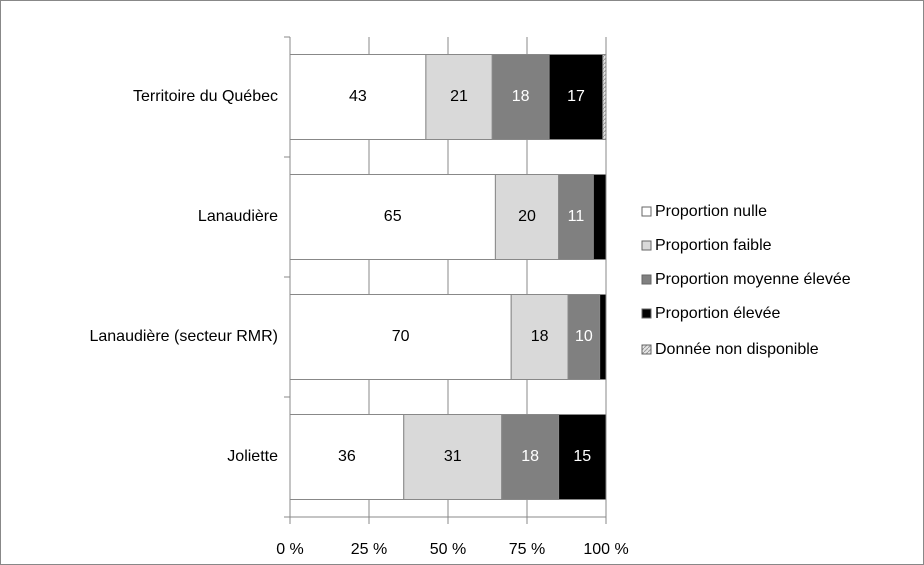 The width and height of the screenshot is (924, 565). I want to click on data-label: 15, so click(582, 456).